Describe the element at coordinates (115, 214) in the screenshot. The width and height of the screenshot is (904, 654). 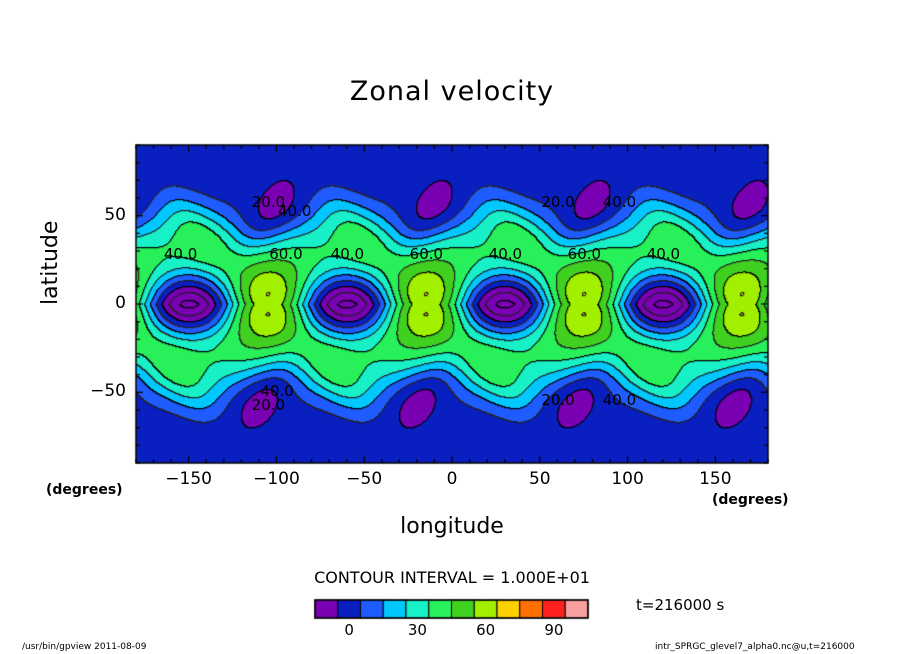
I see `y-tick-label: 50` at that location.